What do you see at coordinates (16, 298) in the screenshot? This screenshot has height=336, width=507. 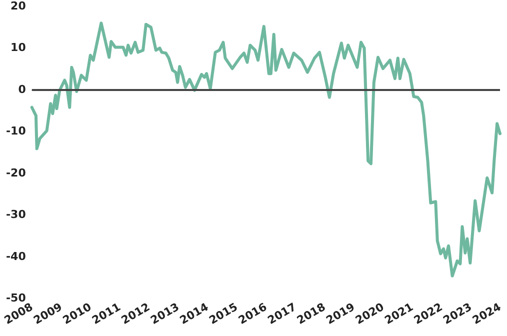 I see `y-tick-label: -50` at bounding box center [16, 298].